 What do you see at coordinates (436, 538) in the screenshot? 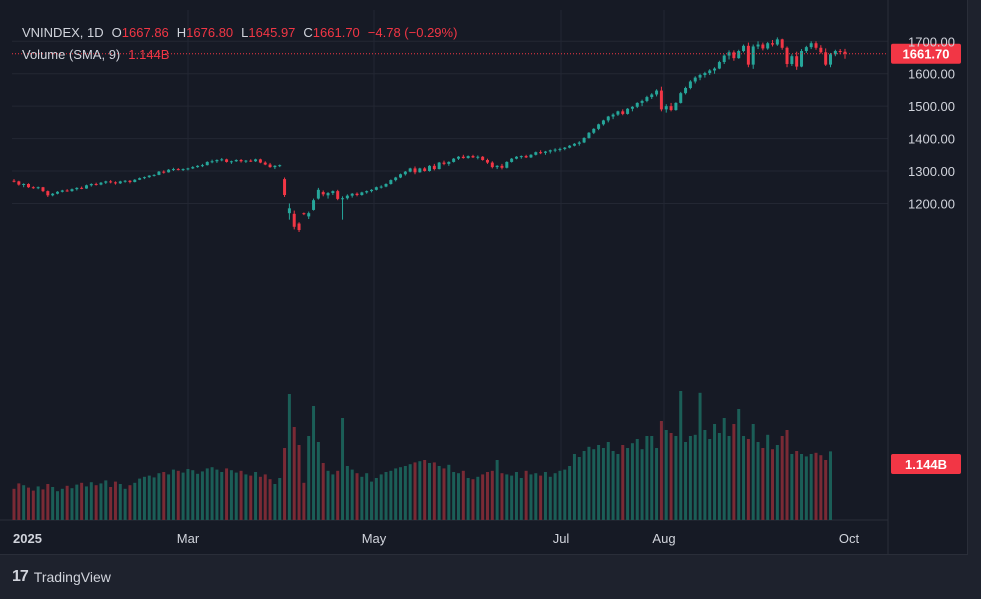
I see `time-axis: 2025 Mar May Jul Aug Oct` at bounding box center [436, 538].